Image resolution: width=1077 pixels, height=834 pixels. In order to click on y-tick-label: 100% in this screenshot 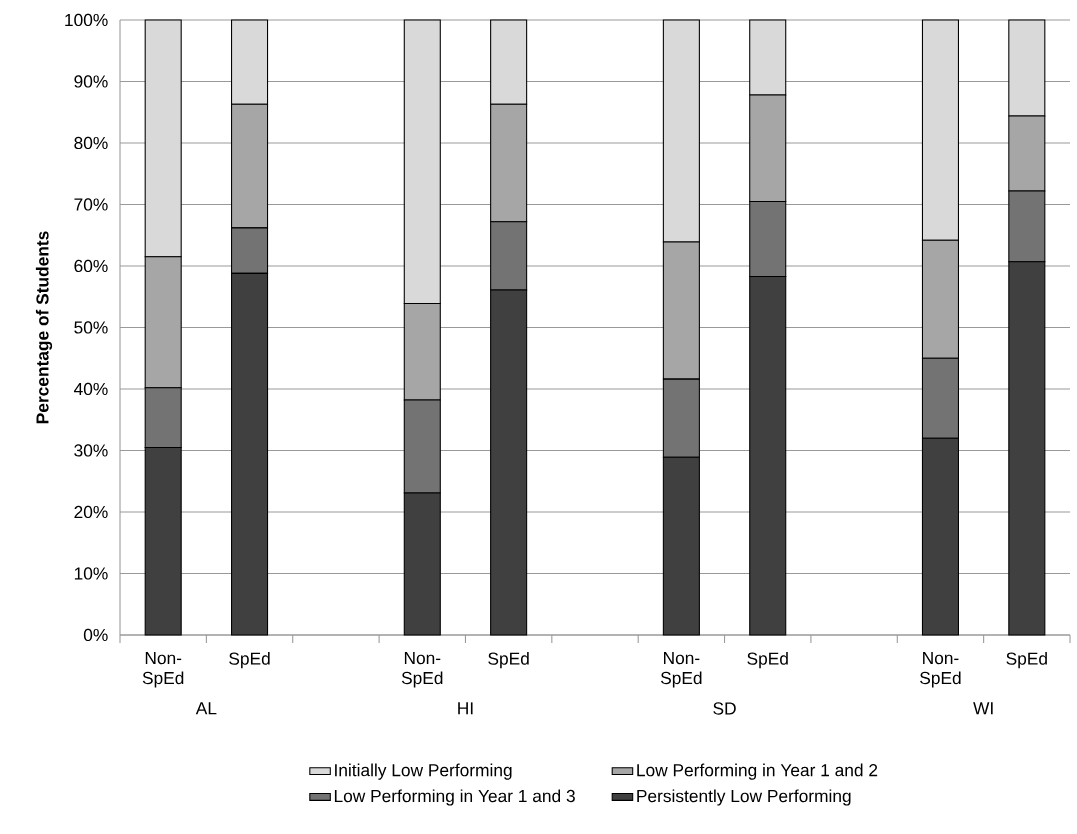, I will do `click(86, 20)`.